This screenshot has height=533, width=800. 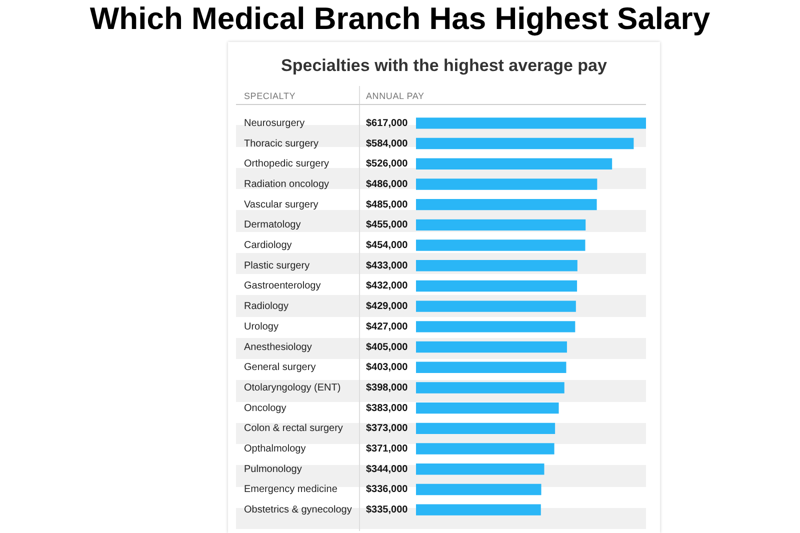 I want to click on data-label: $455,000, so click(x=387, y=225).